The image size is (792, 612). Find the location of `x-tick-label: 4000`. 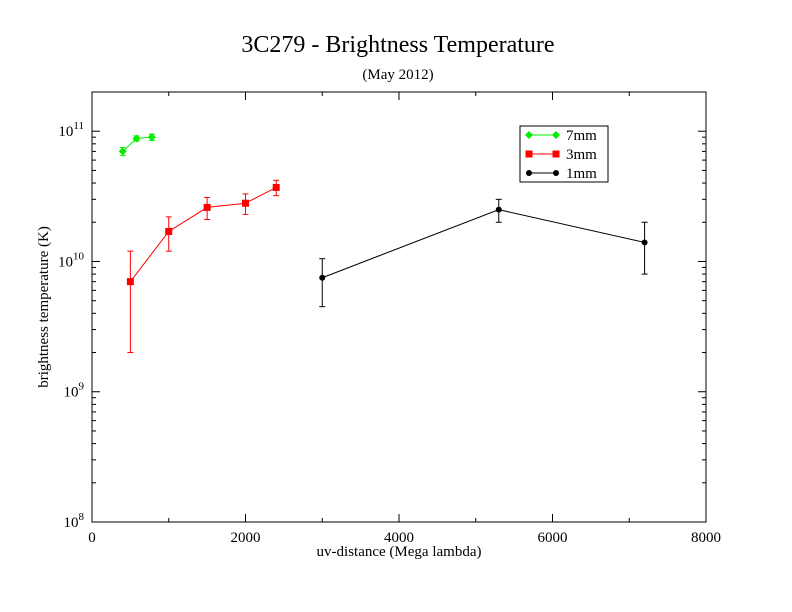

x-tick-label: 4000 is located at coordinates (399, 538).